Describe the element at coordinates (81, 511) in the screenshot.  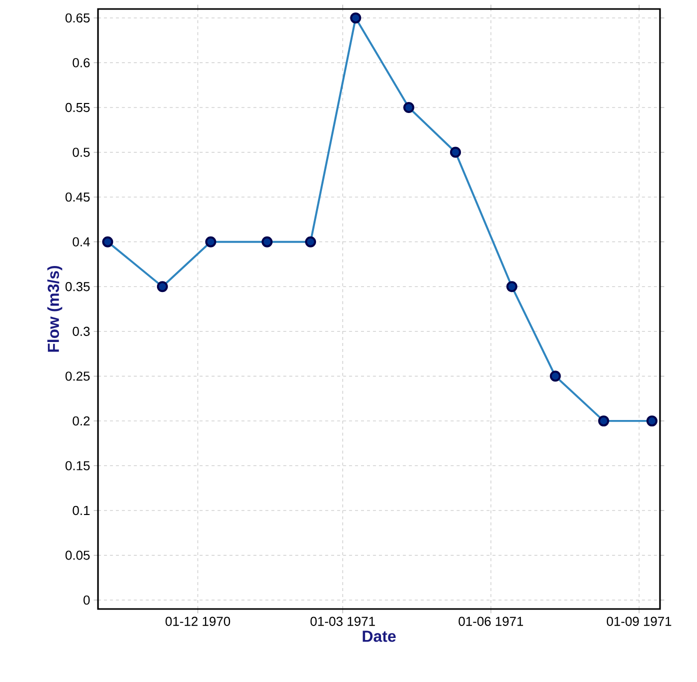
I see `y-tick-label: 0.1` at that location.